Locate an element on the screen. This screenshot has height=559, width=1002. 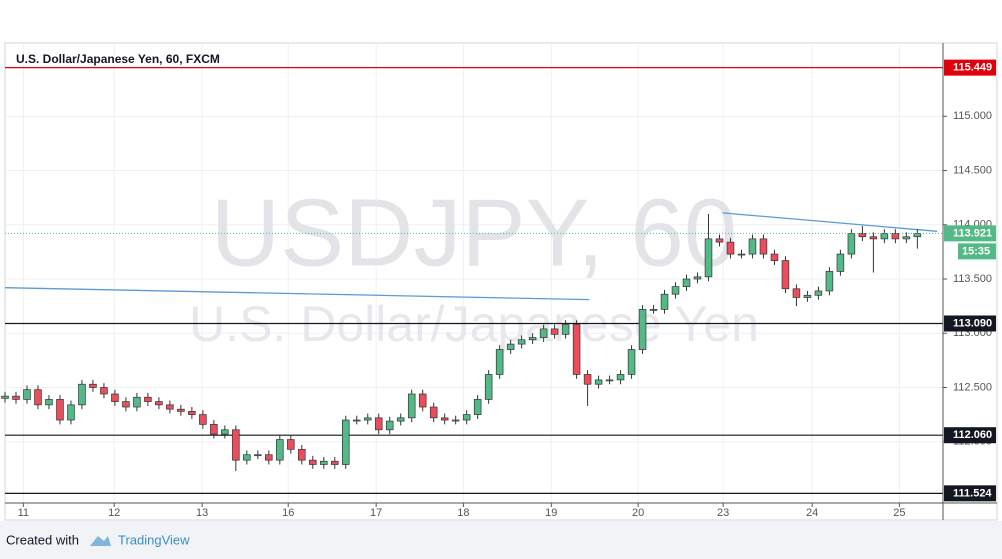
level-label: 113.090 is located at coordinates (972, 323).